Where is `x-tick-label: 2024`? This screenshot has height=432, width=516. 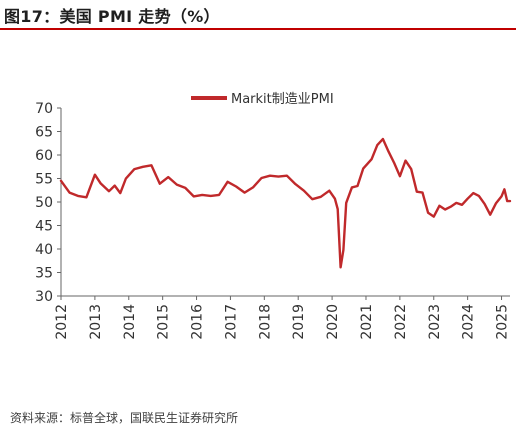
x-tick-label: 2024 is located at coordinates (469, 322).